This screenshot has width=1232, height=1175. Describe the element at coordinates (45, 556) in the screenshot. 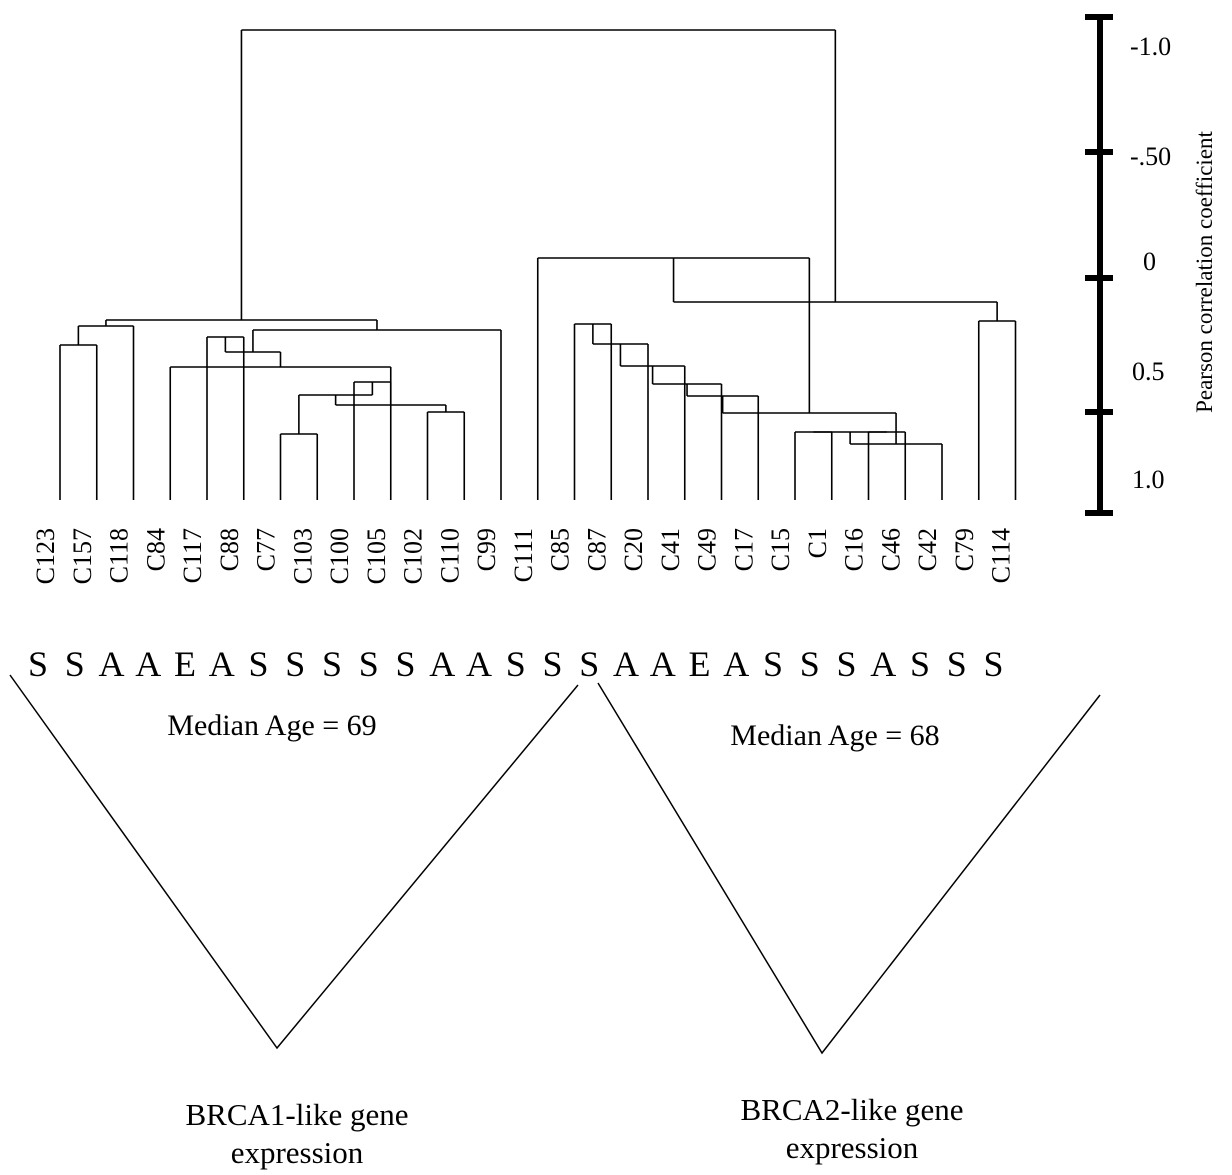

I see `sample-label: C123` at that location.